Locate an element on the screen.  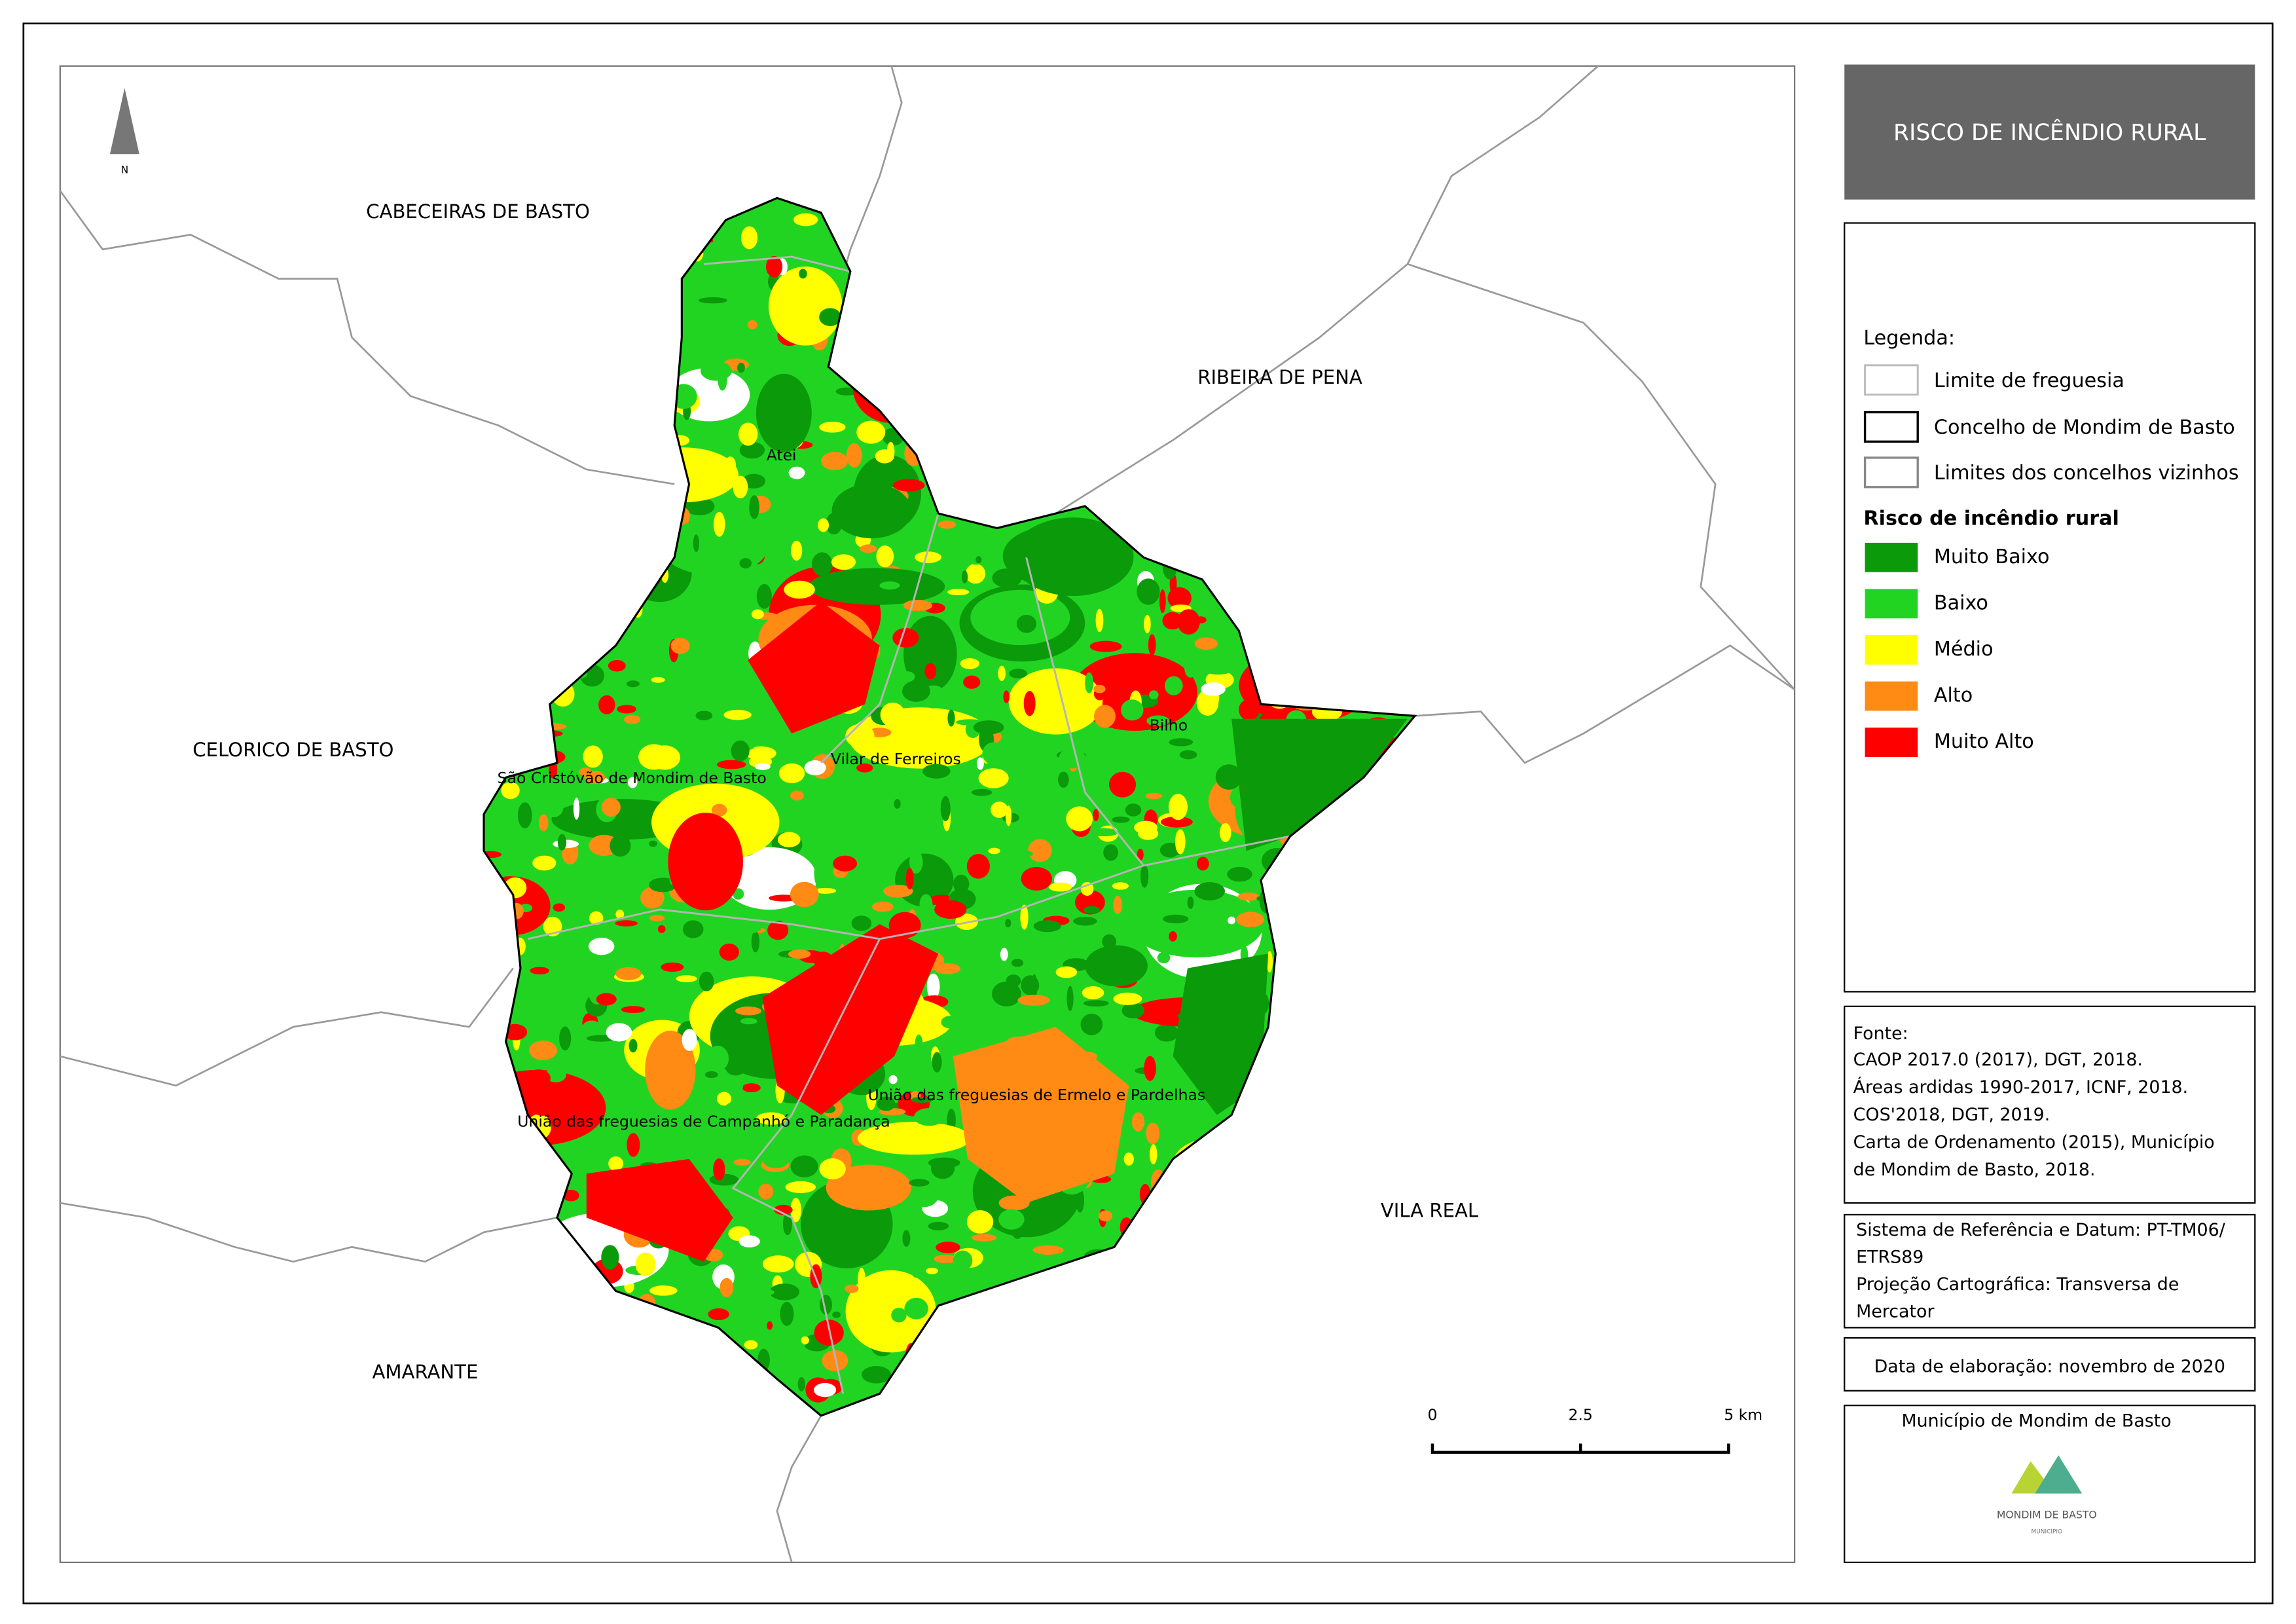
reference-line: ETRS89 is located at coordinates (1889, 1257).